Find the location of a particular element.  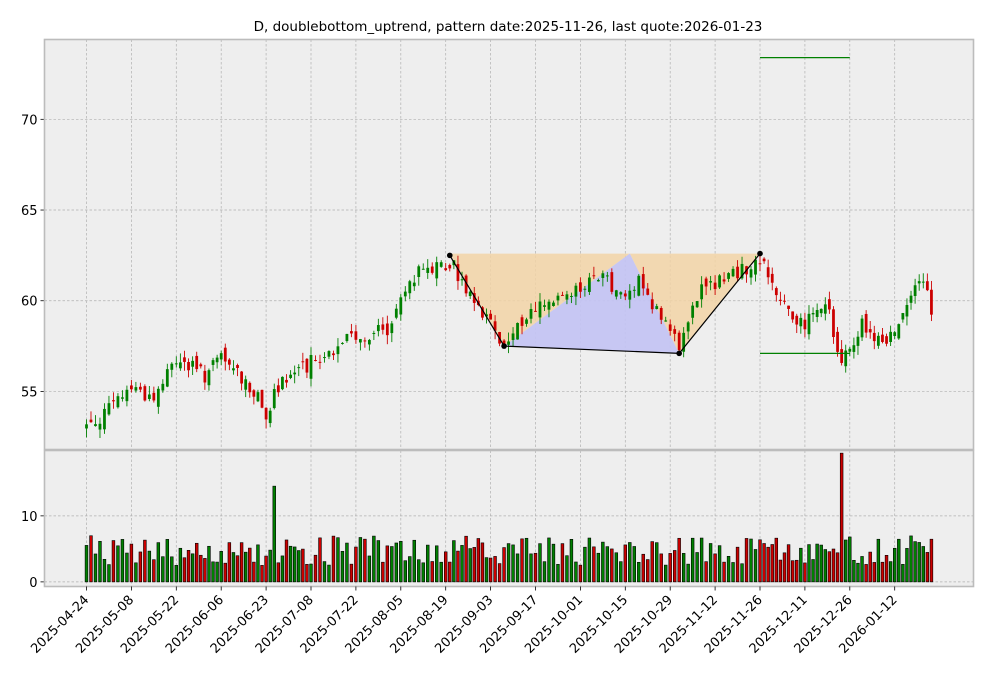

pattern-fill-blue is located at coordinates (592, 303).